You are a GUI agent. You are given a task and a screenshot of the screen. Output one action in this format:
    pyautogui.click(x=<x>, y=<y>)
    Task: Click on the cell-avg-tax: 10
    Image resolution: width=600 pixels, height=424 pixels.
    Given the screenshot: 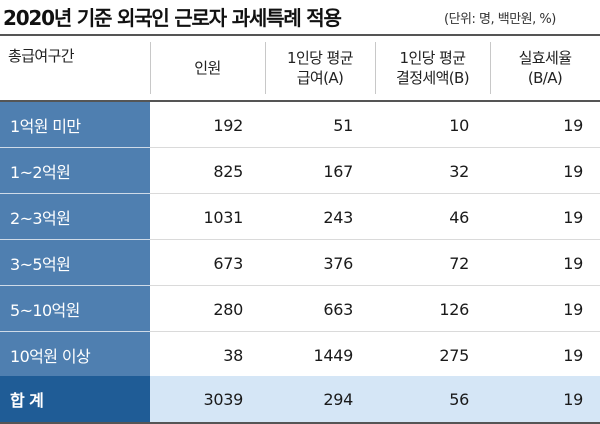 What is the action you would take?
    pyautogui.click(x=459, y=125)
    